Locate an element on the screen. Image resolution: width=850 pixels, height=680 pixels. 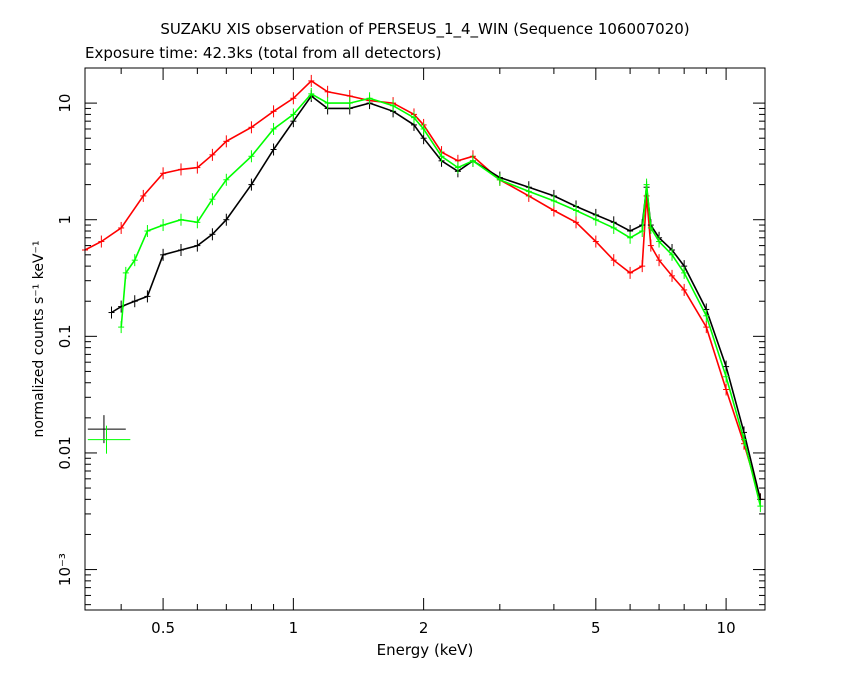
x-tick-label: 2 is located at coordinates (424, 628).